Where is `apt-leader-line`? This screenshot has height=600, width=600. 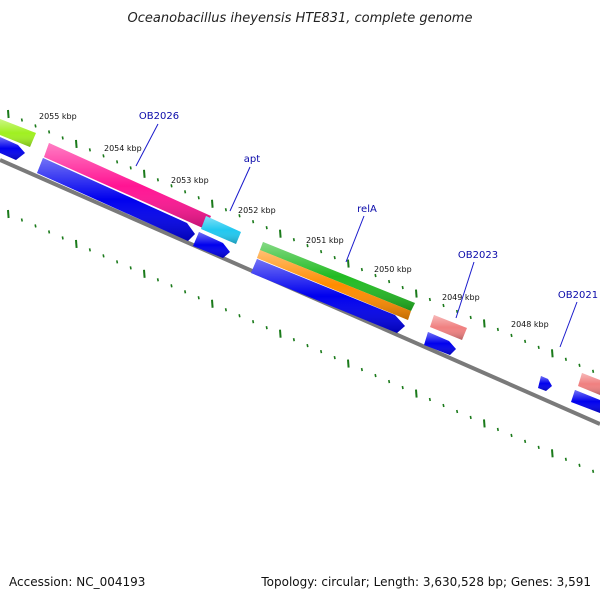 apt-leader-line is located at coordinates (240, 189).